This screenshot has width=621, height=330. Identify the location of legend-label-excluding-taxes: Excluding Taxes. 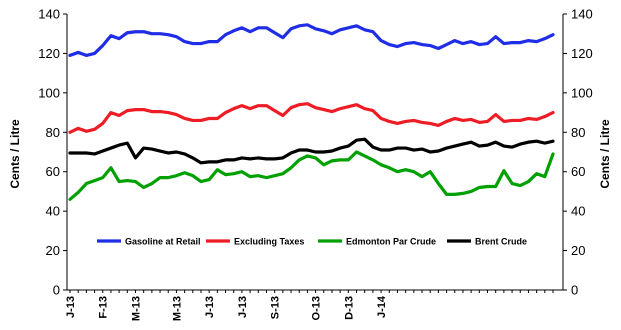
(269, 242).